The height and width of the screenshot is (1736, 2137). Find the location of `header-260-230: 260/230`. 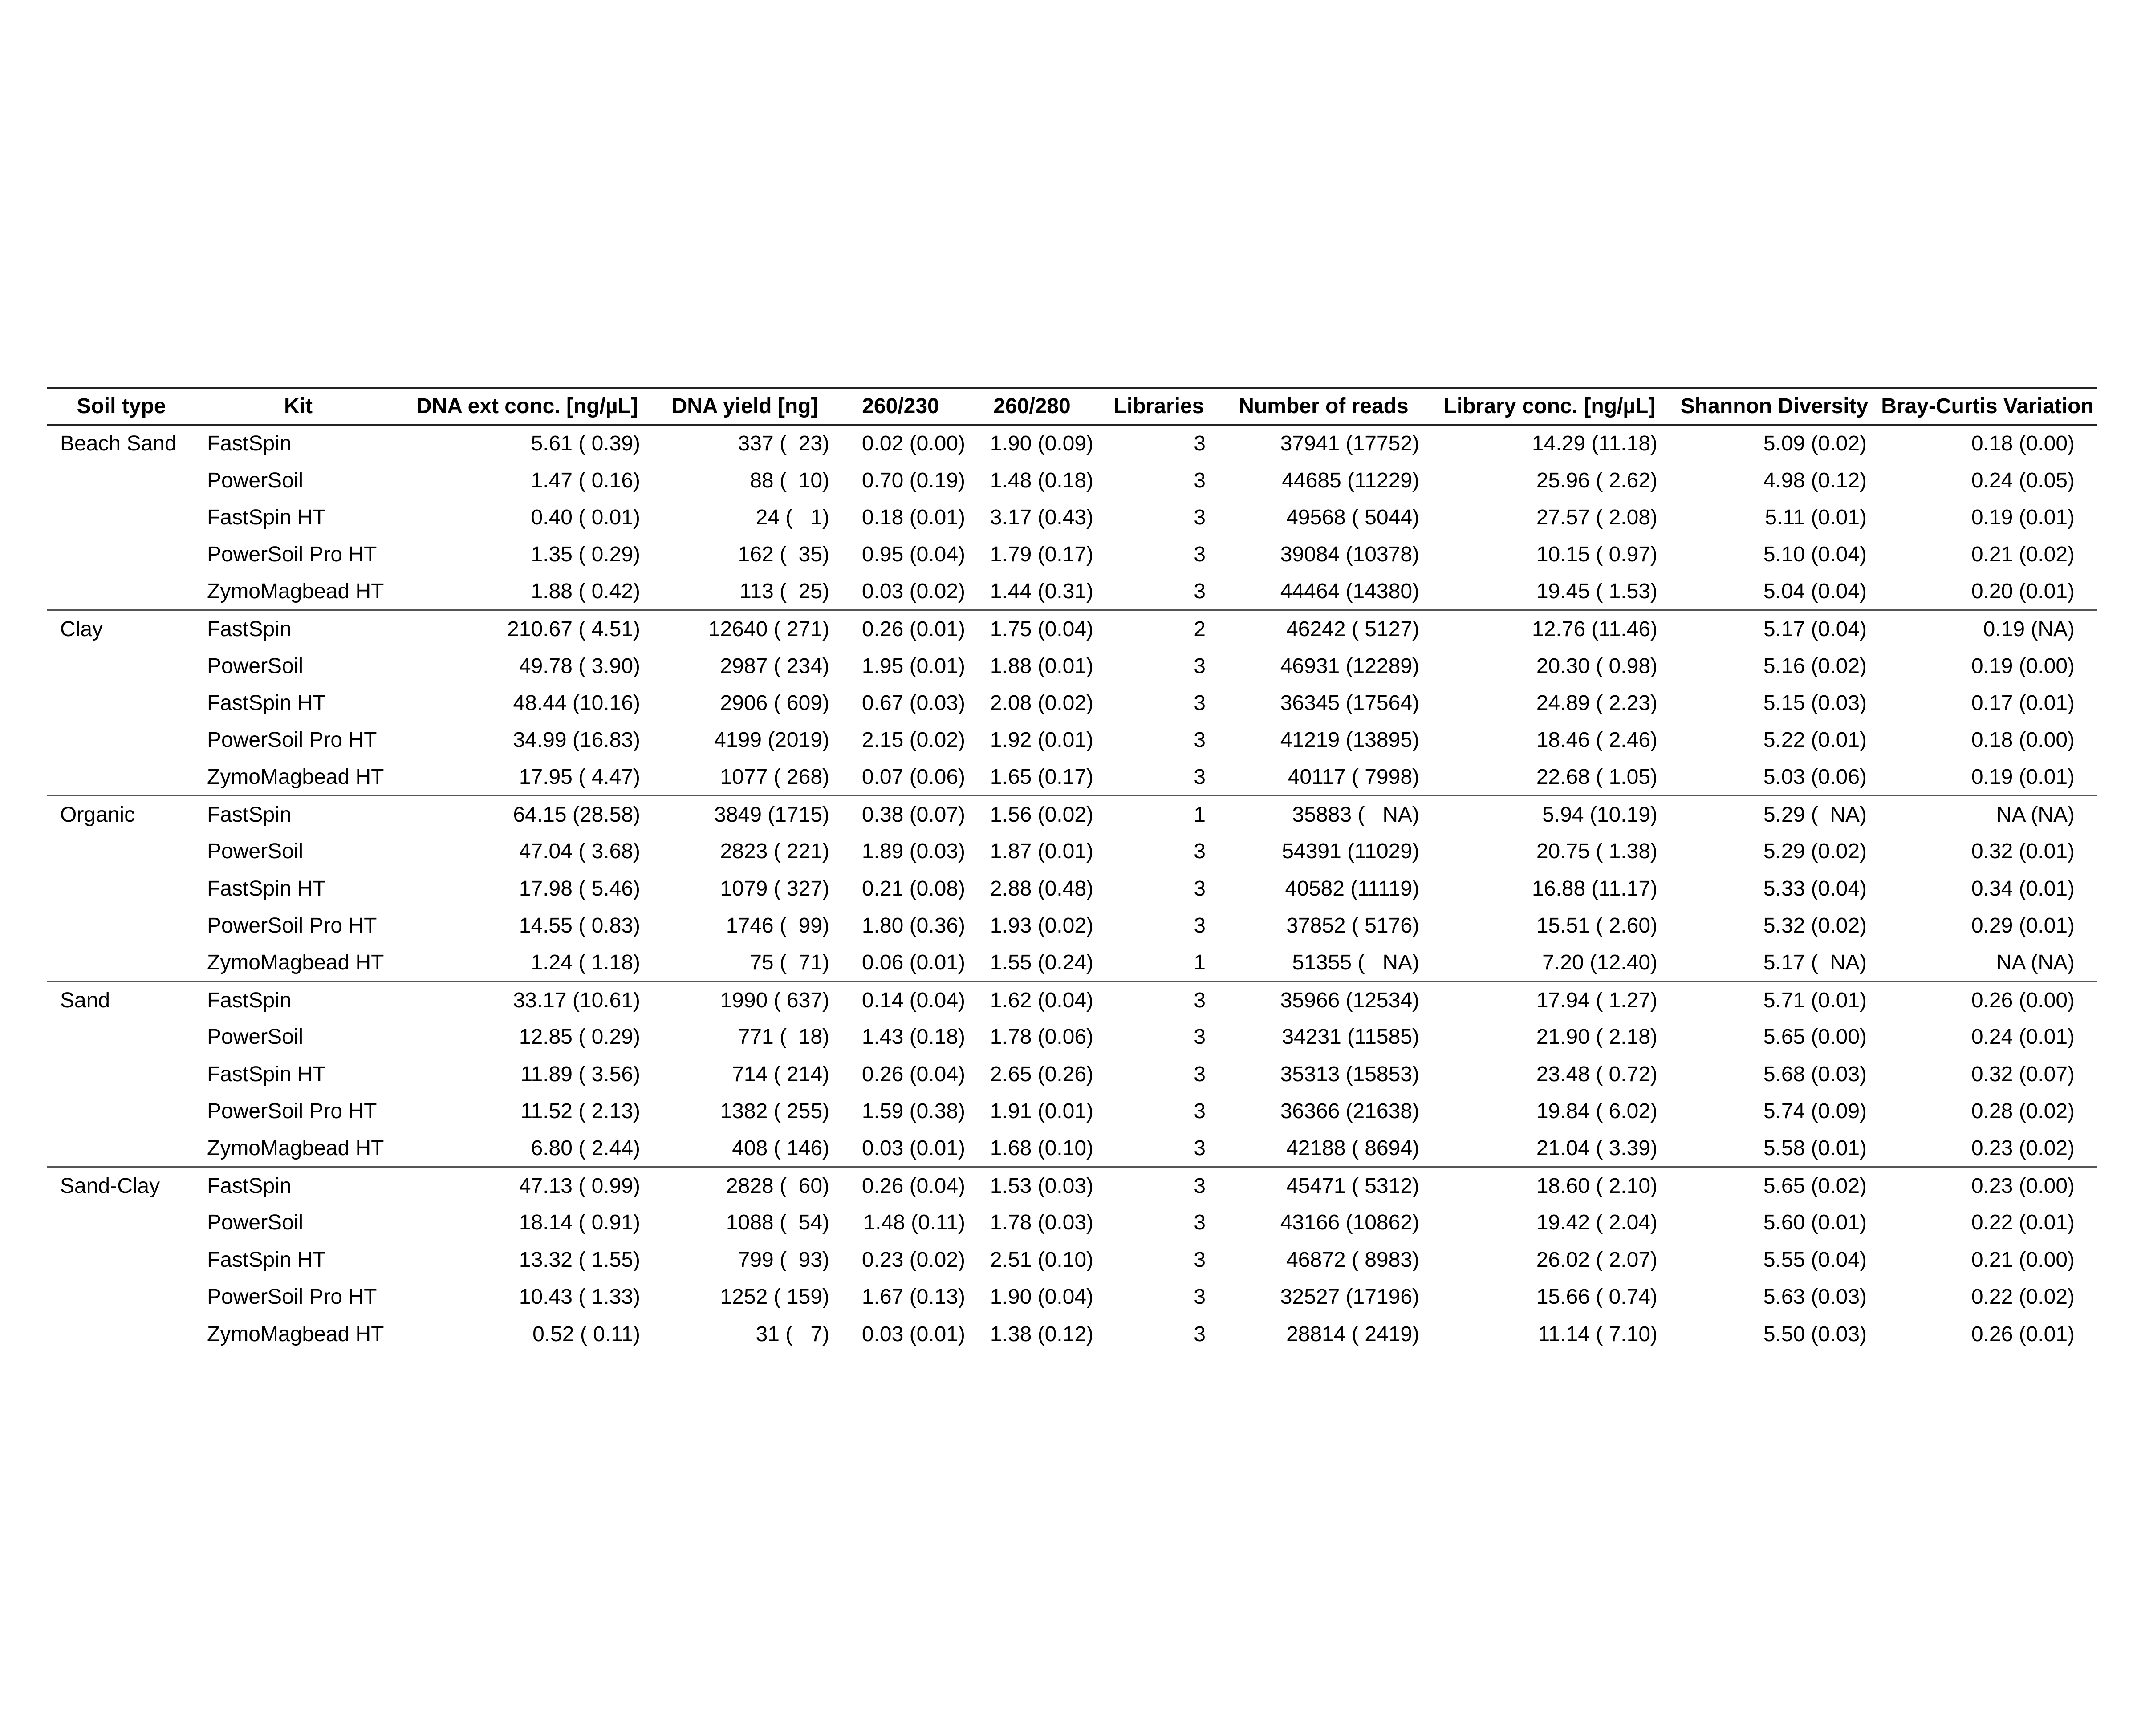

header-260-230: 260/230 is located at coordinates (900, 406).